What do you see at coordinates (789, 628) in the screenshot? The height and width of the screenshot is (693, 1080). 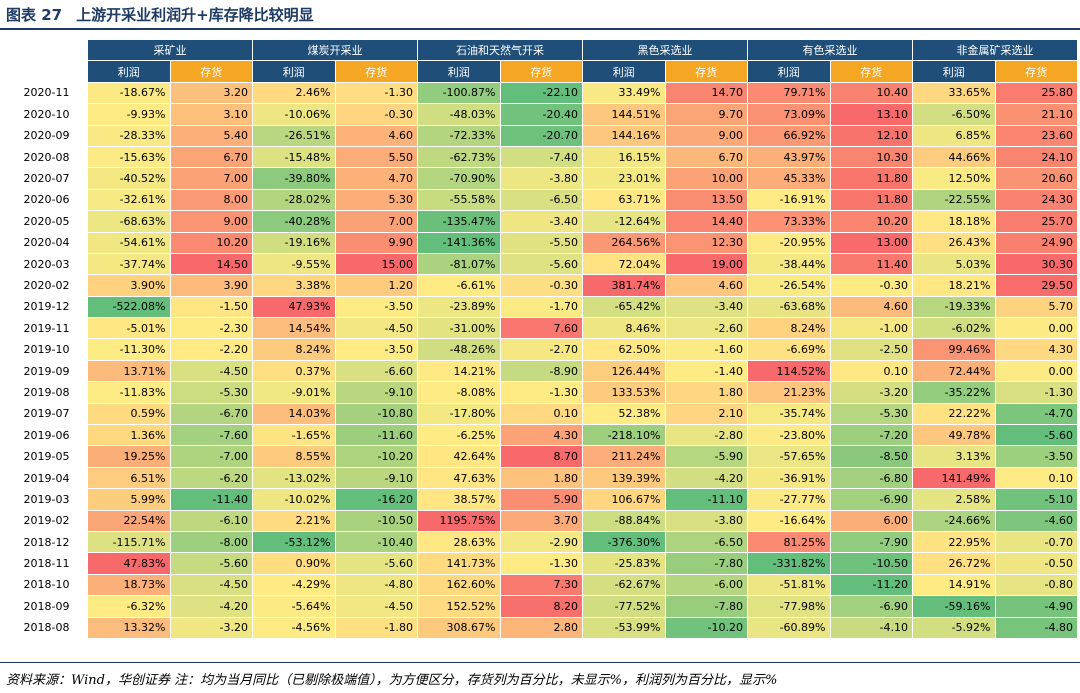 I see `profit-cell: -60.89%` at bounding box center [789, 628].